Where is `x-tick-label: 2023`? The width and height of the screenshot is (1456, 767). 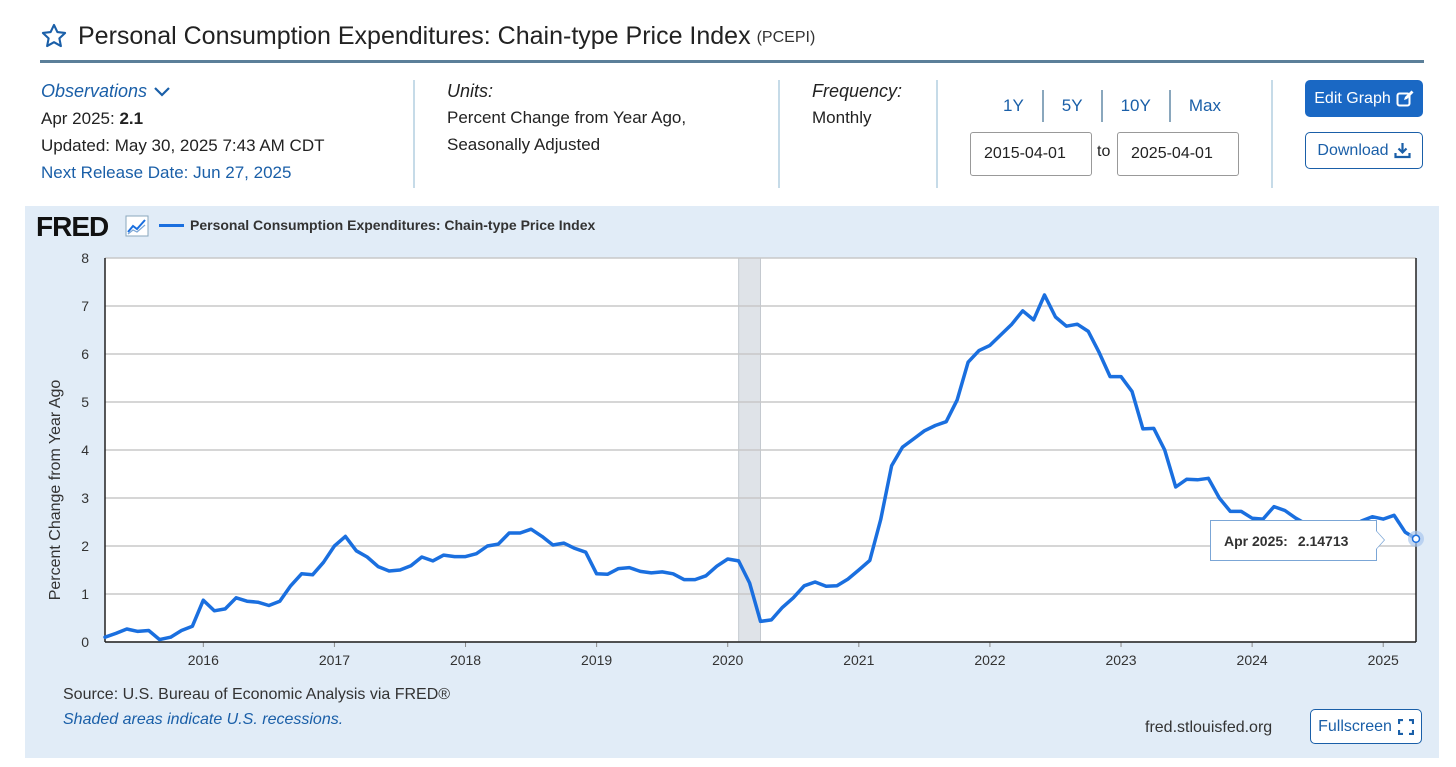 x-tick-label: 2023 is located at coordinates (1120, 660).